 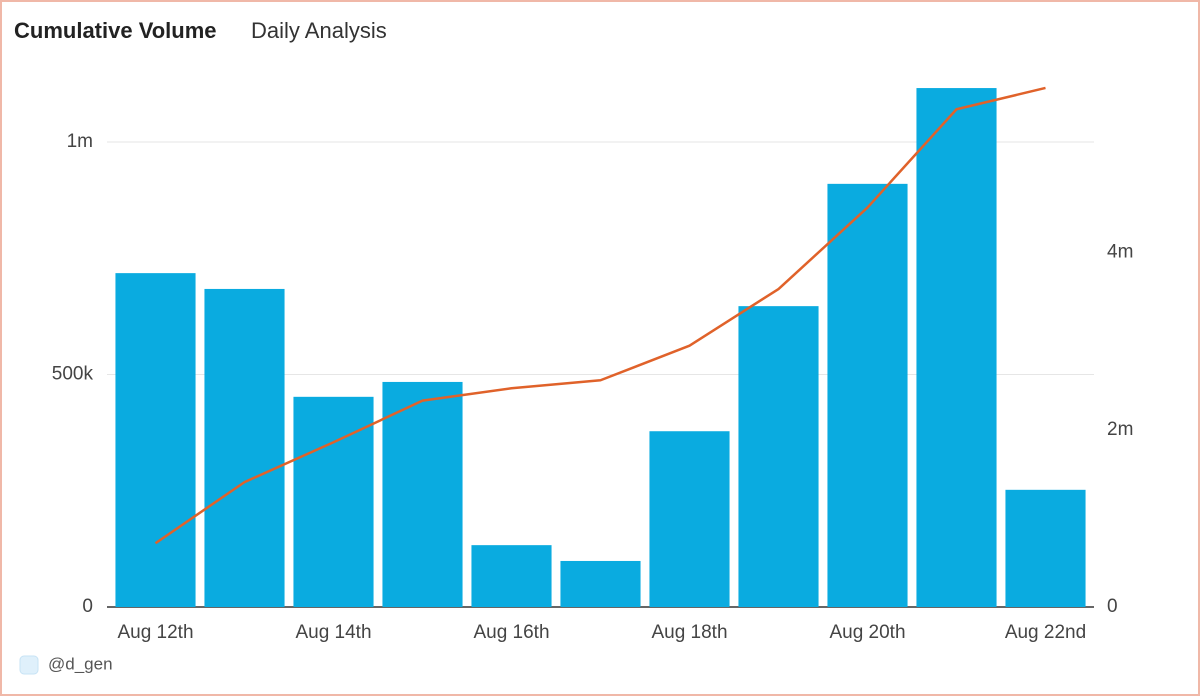 What do you see at coordinates (80, 663) in the screenshot?
I see `footer: @d_gen` at bounding box center [80, 663].